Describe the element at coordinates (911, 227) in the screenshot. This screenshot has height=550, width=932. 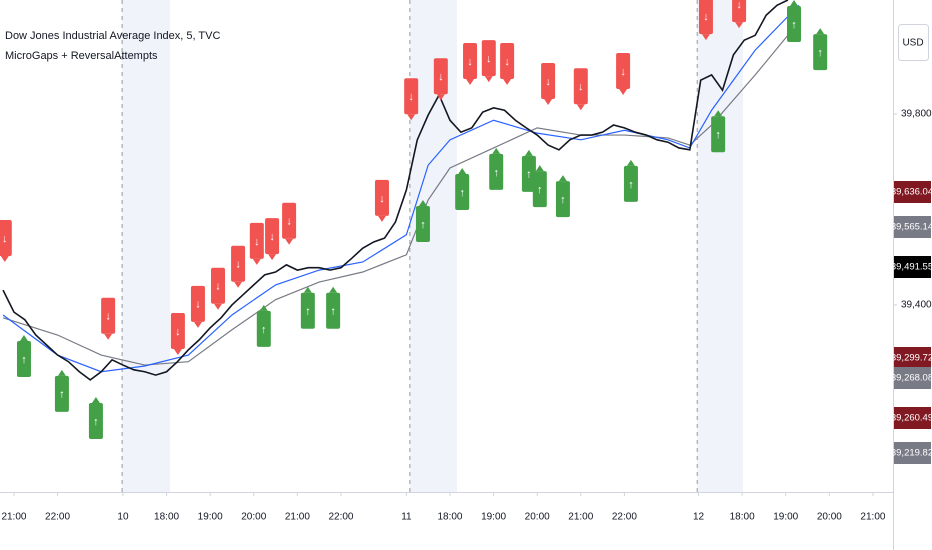
I see `price-tag-label: 39,565.14` at that location.